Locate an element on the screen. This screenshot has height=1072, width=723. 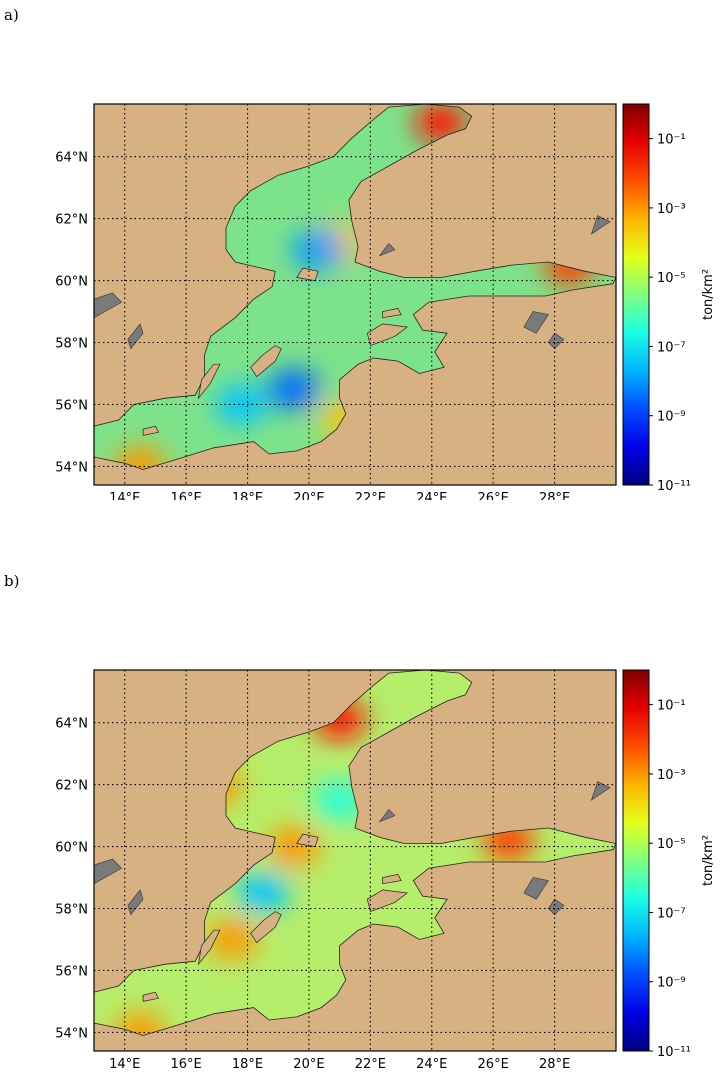
panel-label-b: b) is located at coordinates (12, 581).